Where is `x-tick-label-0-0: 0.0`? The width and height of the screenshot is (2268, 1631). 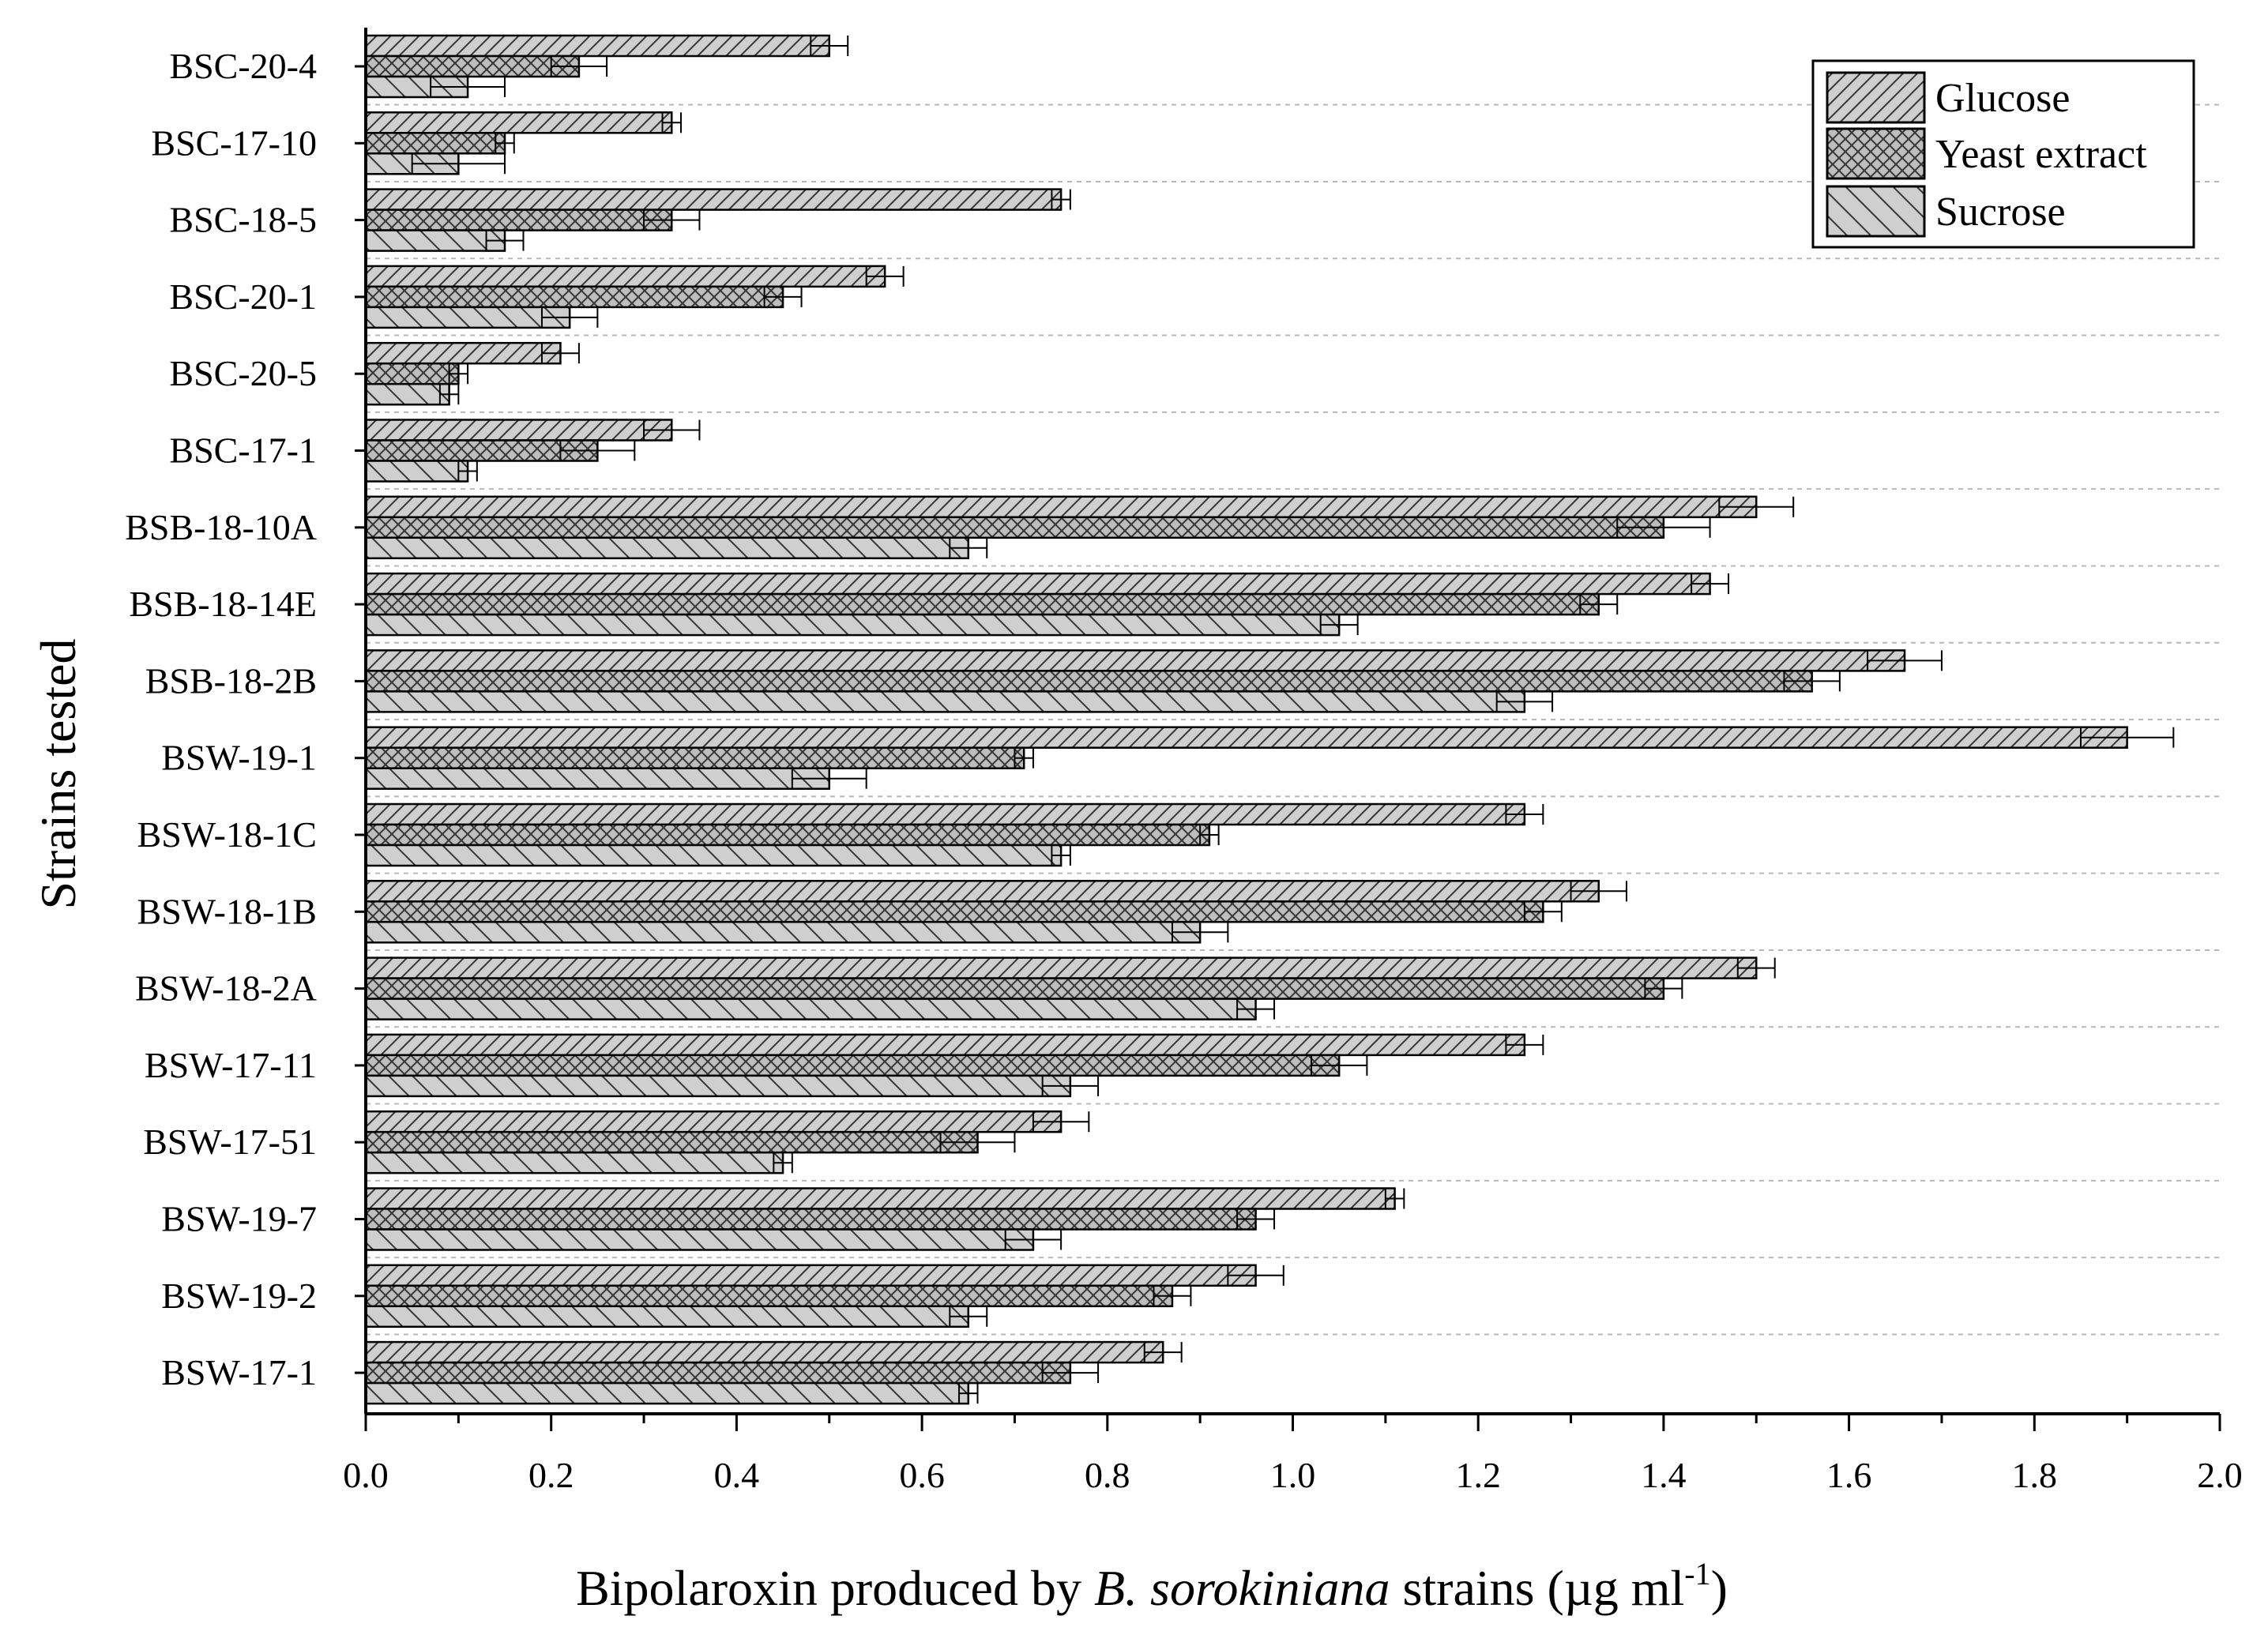 x-tick-label-0-0: 0.0 is located at coordinates (366, 1475).